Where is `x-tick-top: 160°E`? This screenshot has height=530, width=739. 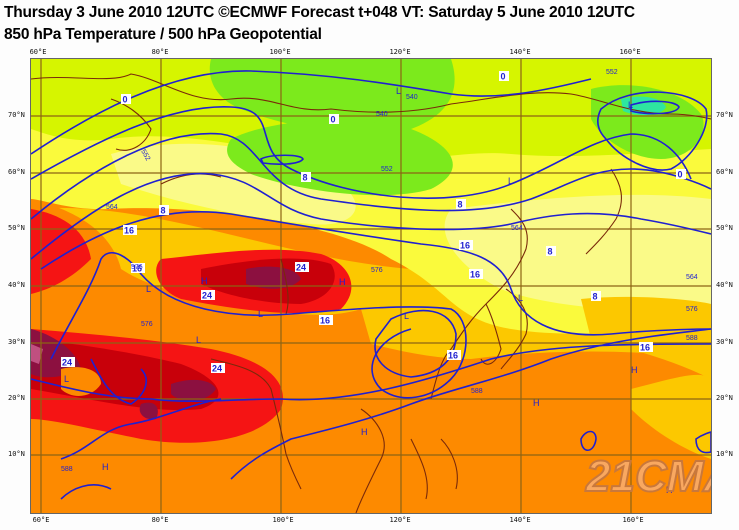
x-tick-top: 160°E is located at coordinates (630, 52).